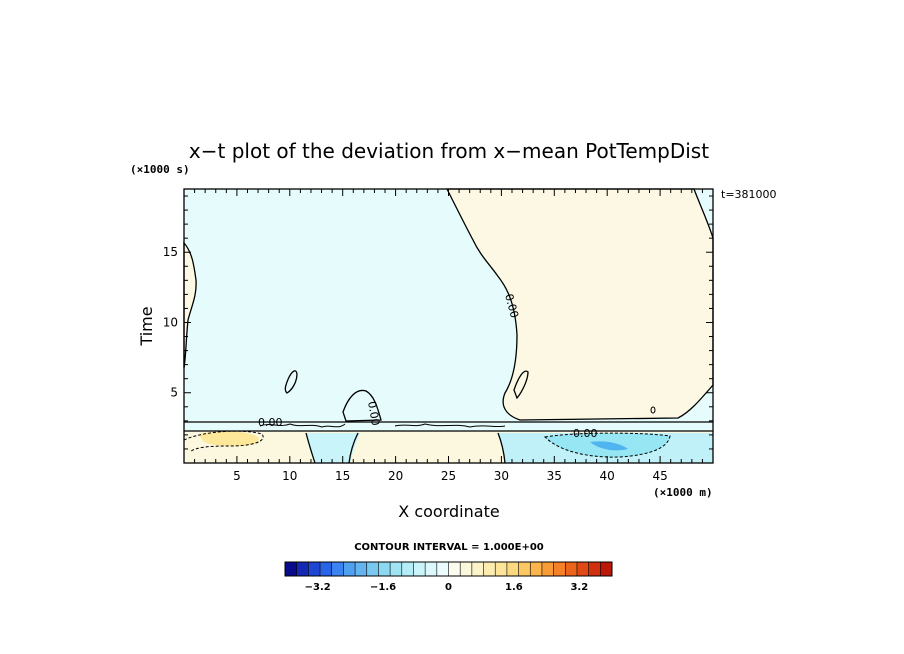 This screenshot has height=654, width=904. What do you see at coordinates (237, 476) in the screenshot?
I see `x-tick-label: 5` at bounding box center [237, 476].